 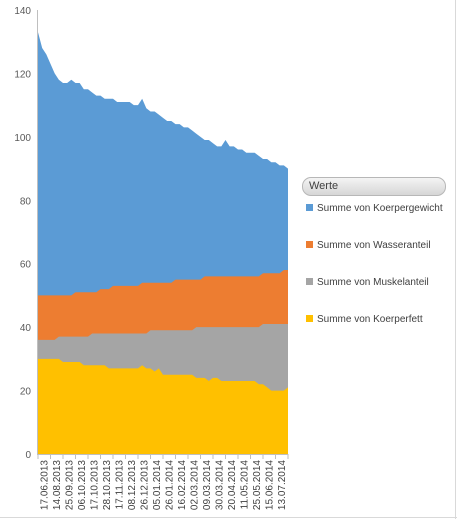 What do you see at coordinates (119, 485) in the screenshot?
I see `x-tick-label: 17.11.2013` at bounding box center [119, 485].